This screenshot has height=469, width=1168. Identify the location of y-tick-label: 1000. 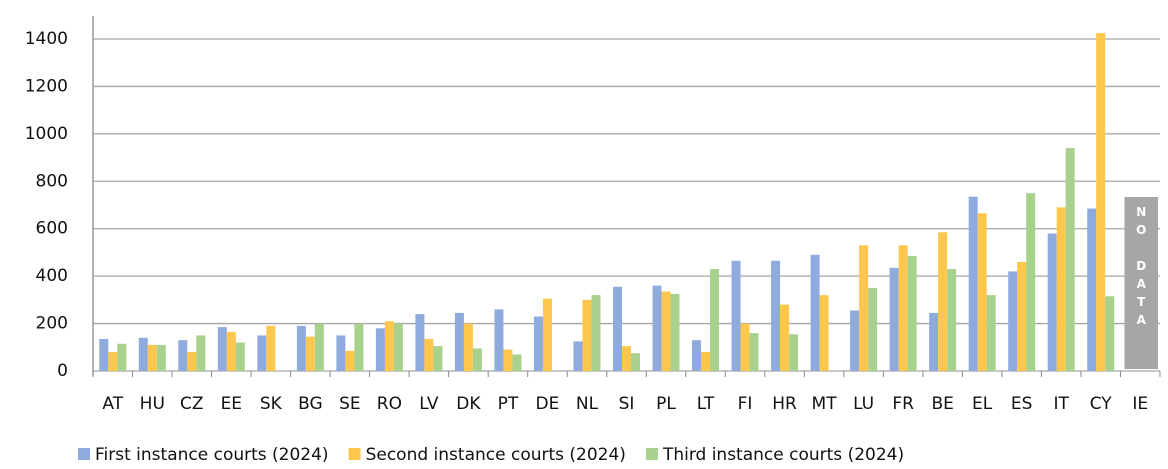
(46, 134).